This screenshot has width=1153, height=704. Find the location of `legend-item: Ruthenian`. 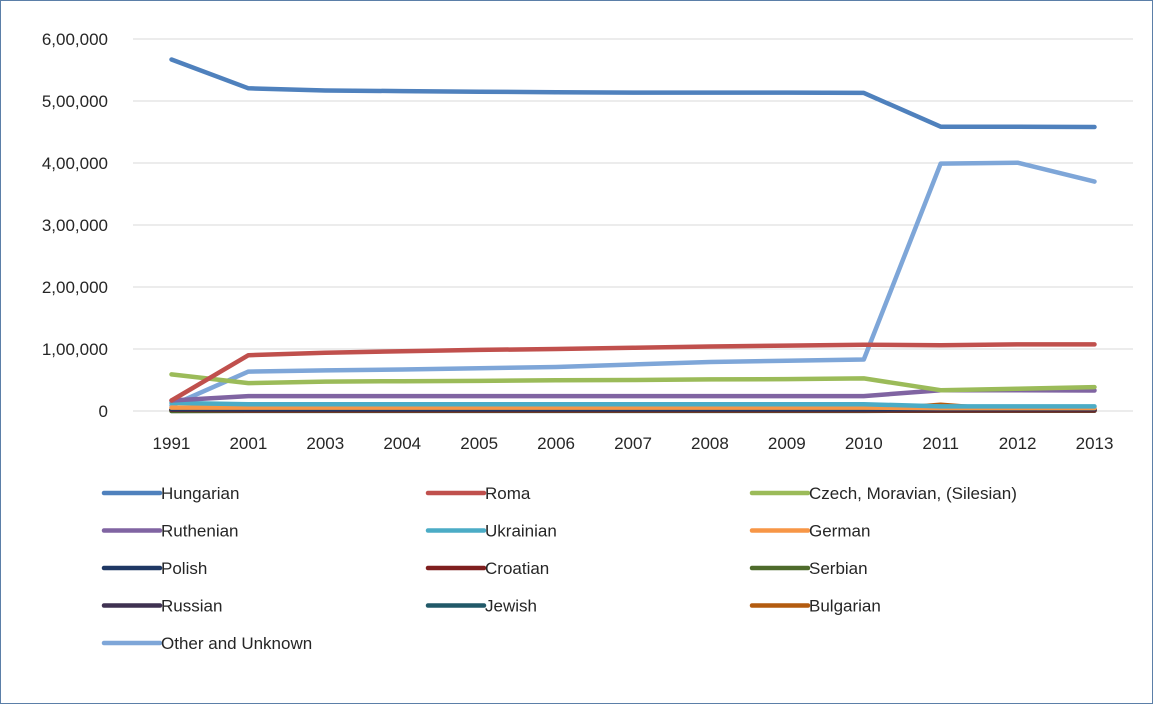

legend-item: Ruthenian is located at coordinates (170, 531).